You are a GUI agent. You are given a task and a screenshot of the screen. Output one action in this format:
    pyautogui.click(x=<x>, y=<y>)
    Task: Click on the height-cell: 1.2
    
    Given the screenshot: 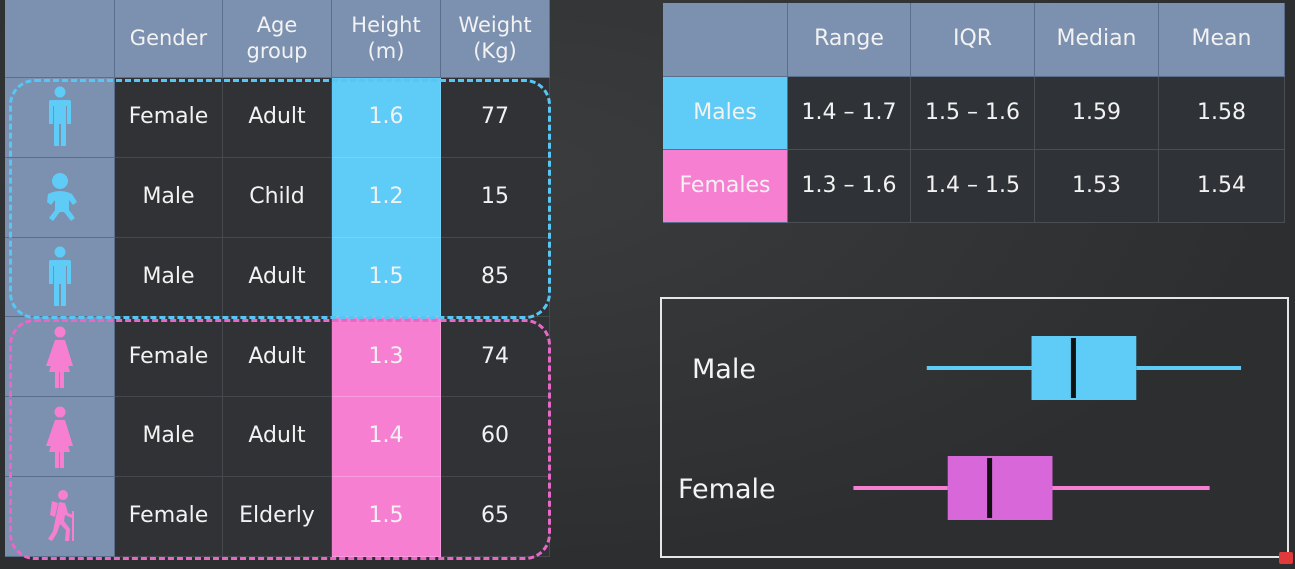 What is the action you would take?
    pyautogui.click(x=386, y=197)
    